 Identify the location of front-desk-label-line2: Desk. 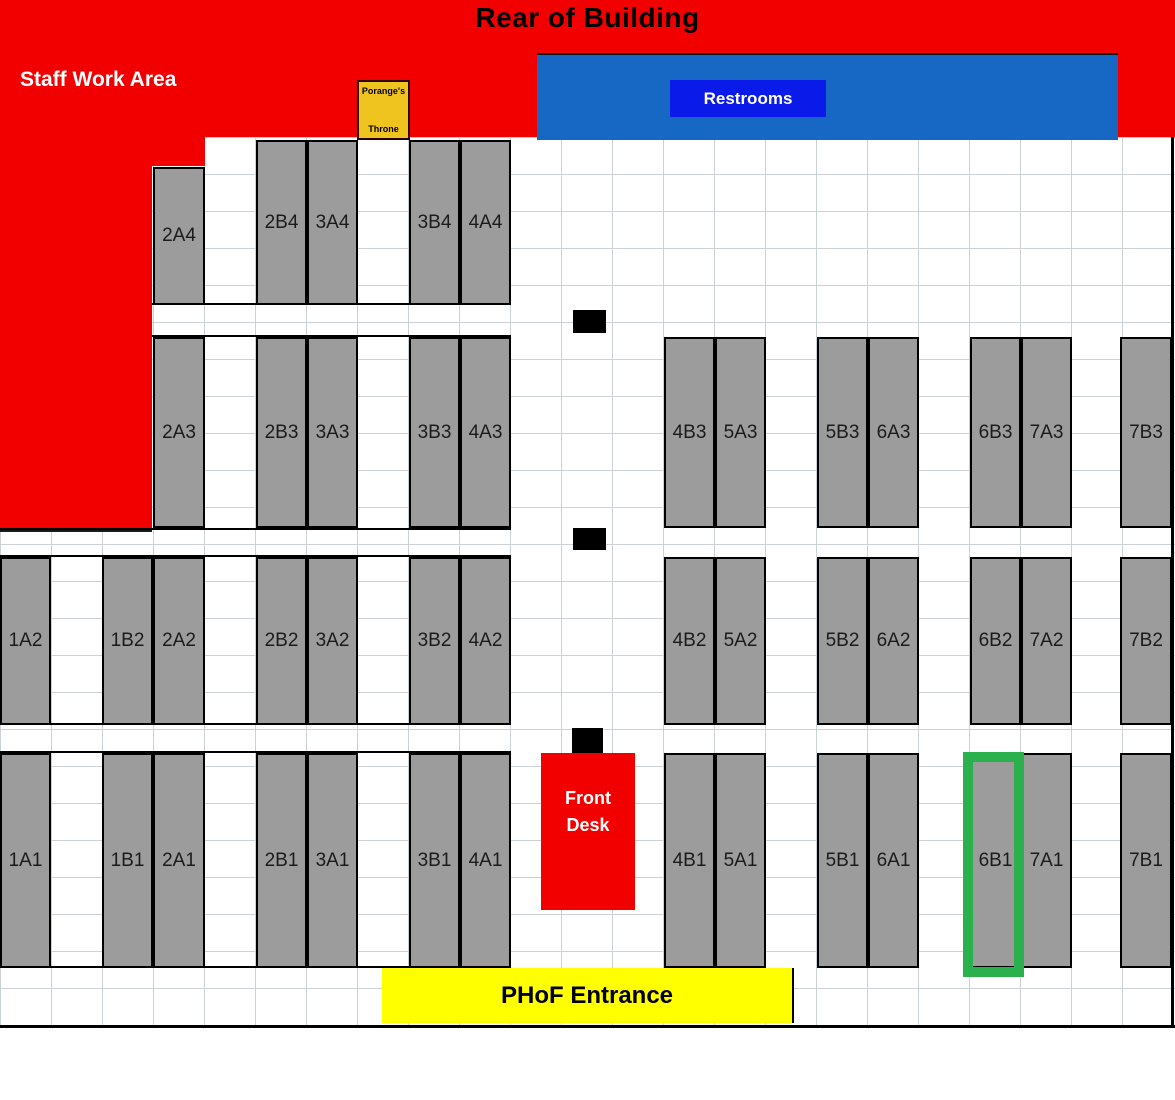
(588, 825).